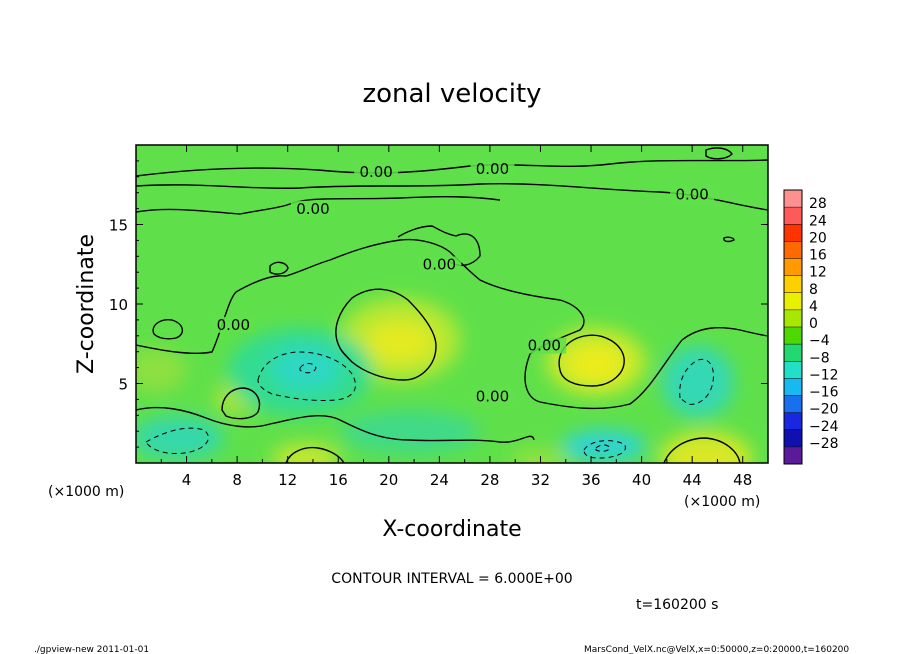 Image resolution: width=904 pixels, height=654 pixels. What do you see at coordinates (818, 204) in the screenshot?
I see `colorbar-label: 28` at bounding box center [818, 204].